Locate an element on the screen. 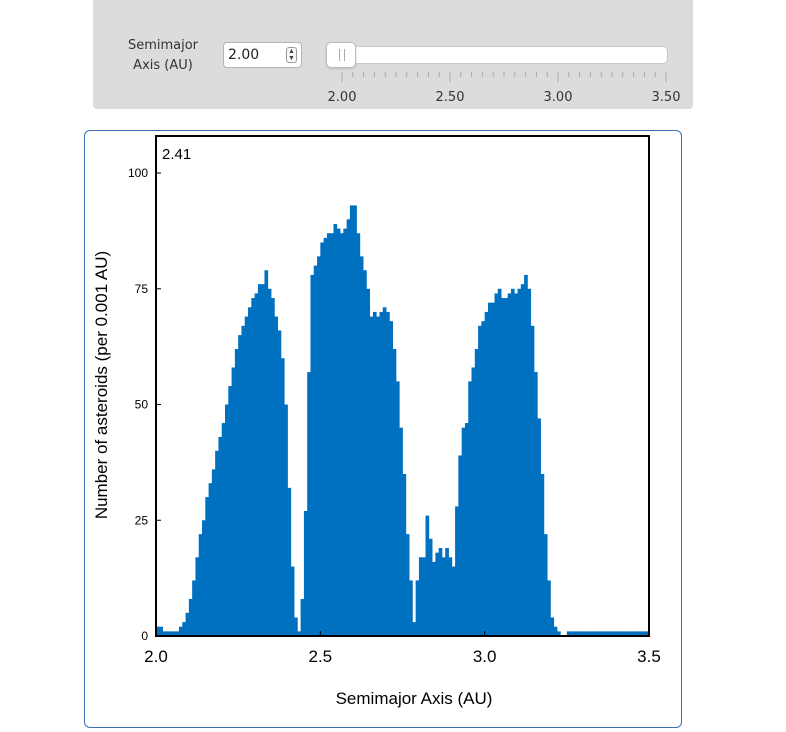  semimajor-axis-spinbox: ▲▼ is located at coordinates (262, 55).